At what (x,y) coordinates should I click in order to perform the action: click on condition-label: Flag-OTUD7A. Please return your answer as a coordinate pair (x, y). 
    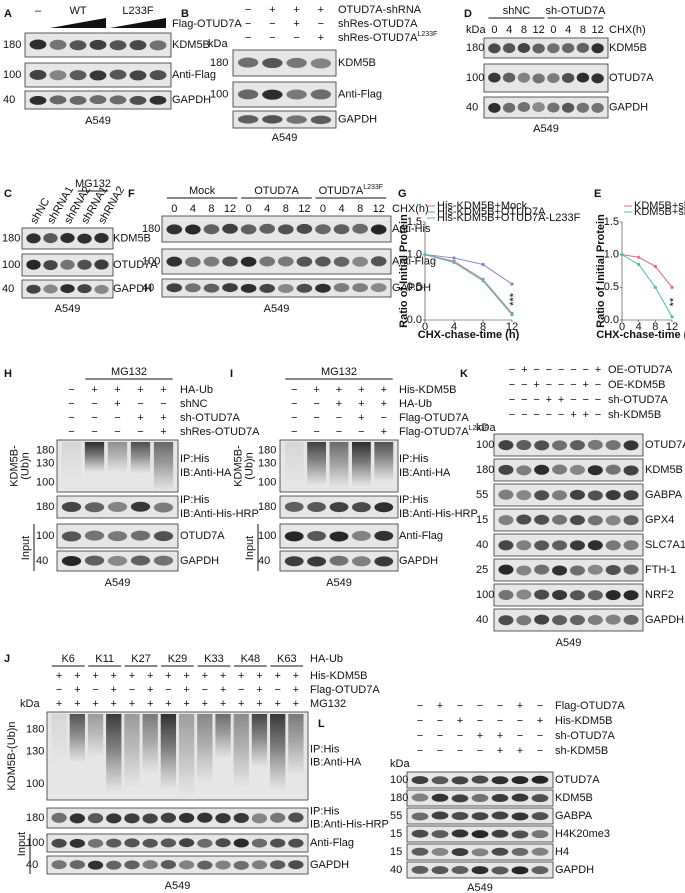
    Looking at the image, I should click on (590, 706).